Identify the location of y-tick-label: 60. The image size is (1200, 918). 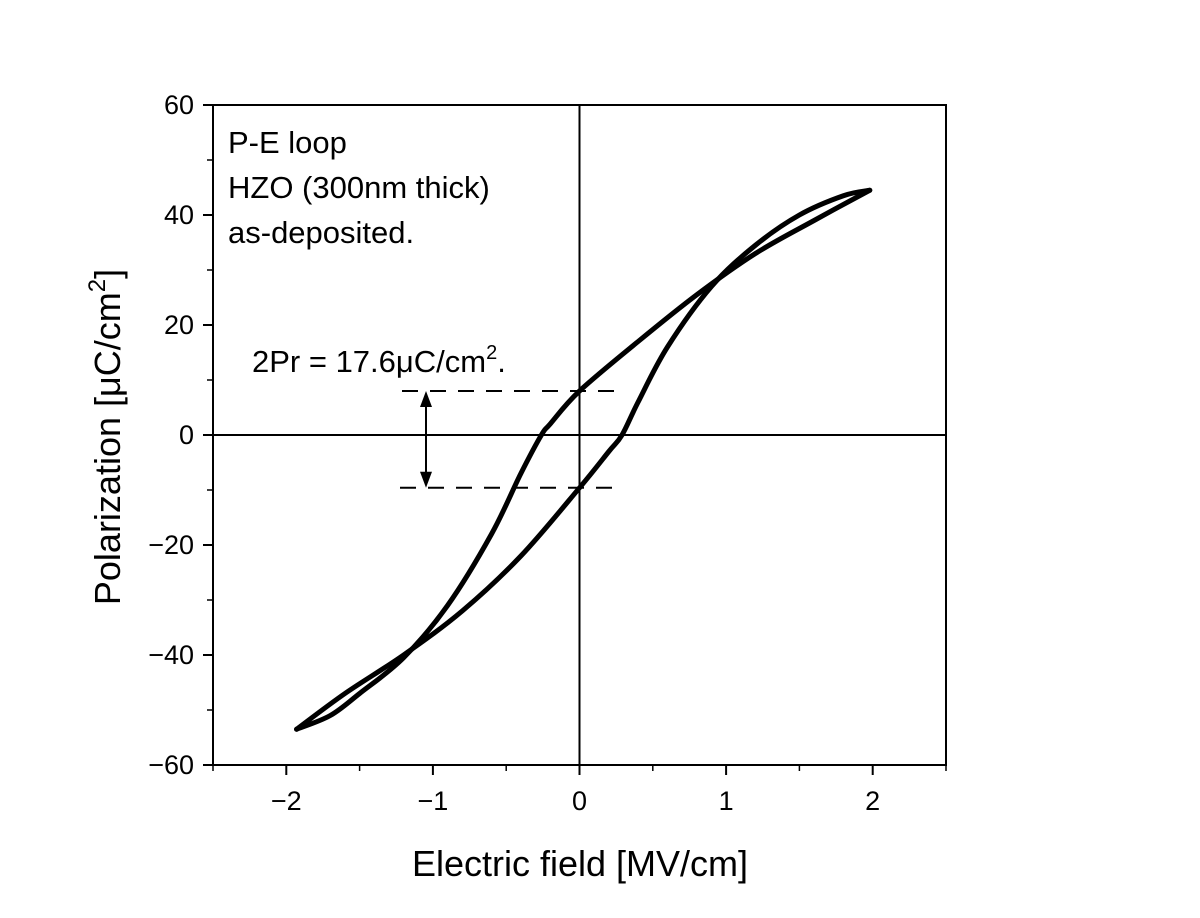
(179, 105).